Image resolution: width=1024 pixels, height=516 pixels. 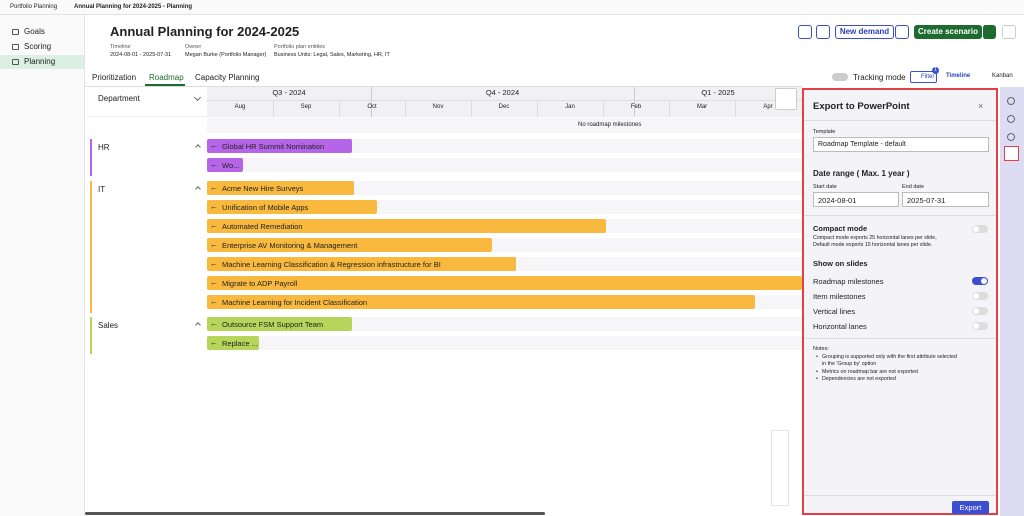 What do you see at coordinates (165, 85) in the screenshot?
I see `tab-underline` at bounding box center [165, 85].